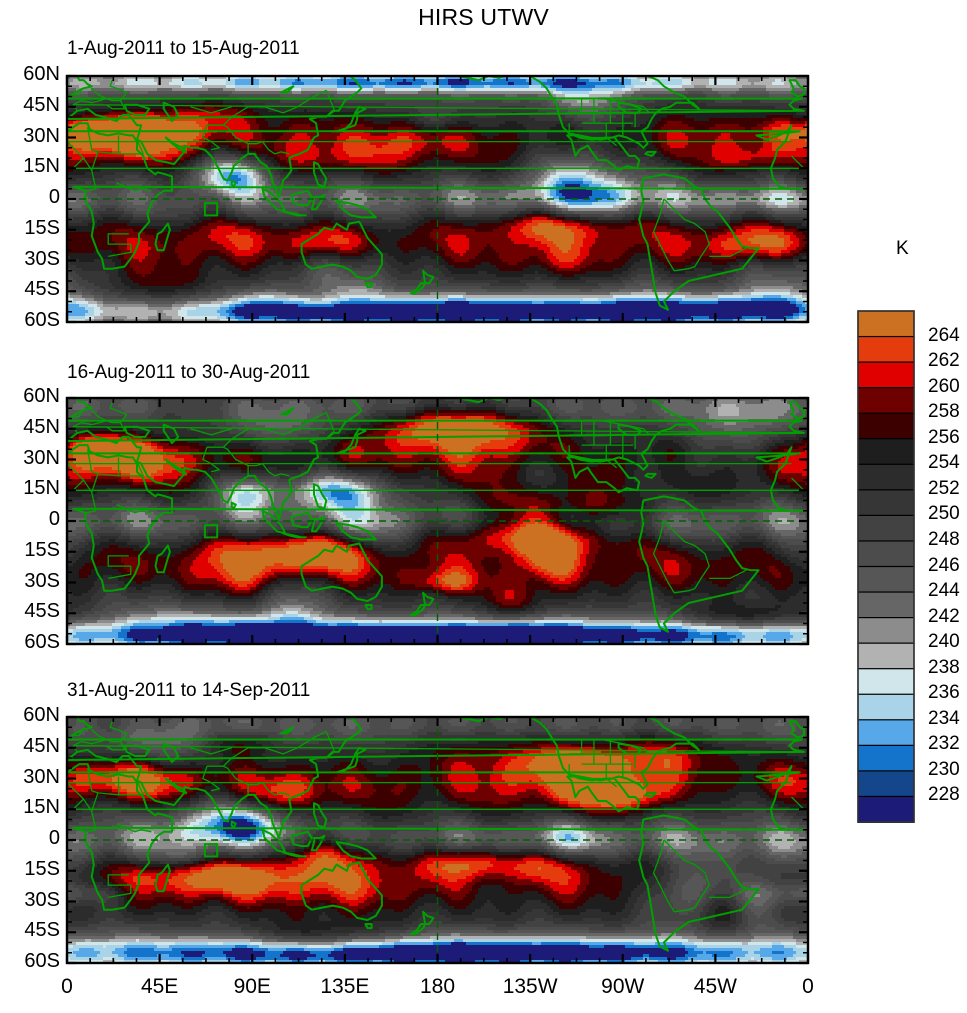 Image resolution: width=967 pixels, height=1013 pixels. I want to click on colorbar-tick-label: 248, so click(944, 539).